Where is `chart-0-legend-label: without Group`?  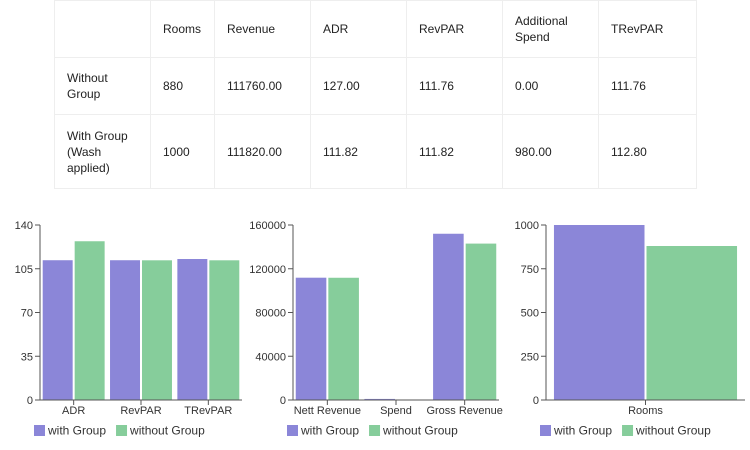
chart-0-legend-label: without Group is located at coordinates (167, 431).